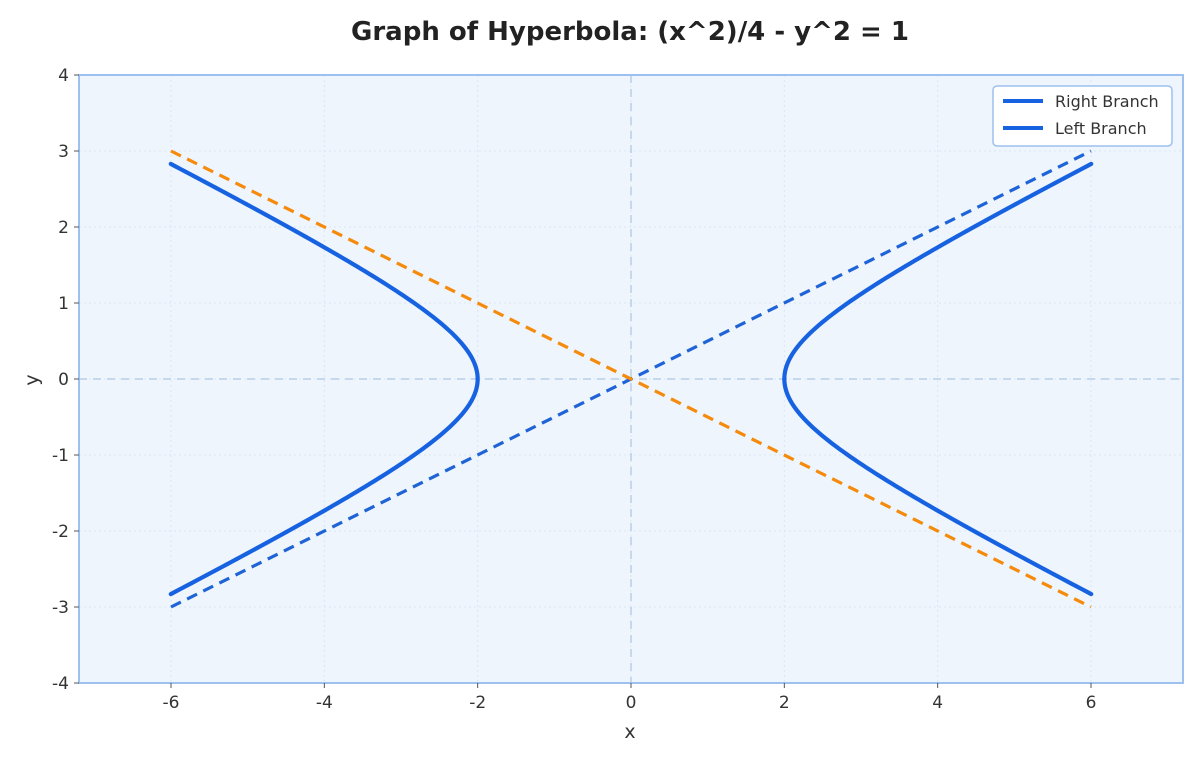 This screenshot has height=760, width=1200. What do you see at coordinates (629, 732) in the screenshot?
I see `x-axis-label: x` at bounding box center [629, 732].